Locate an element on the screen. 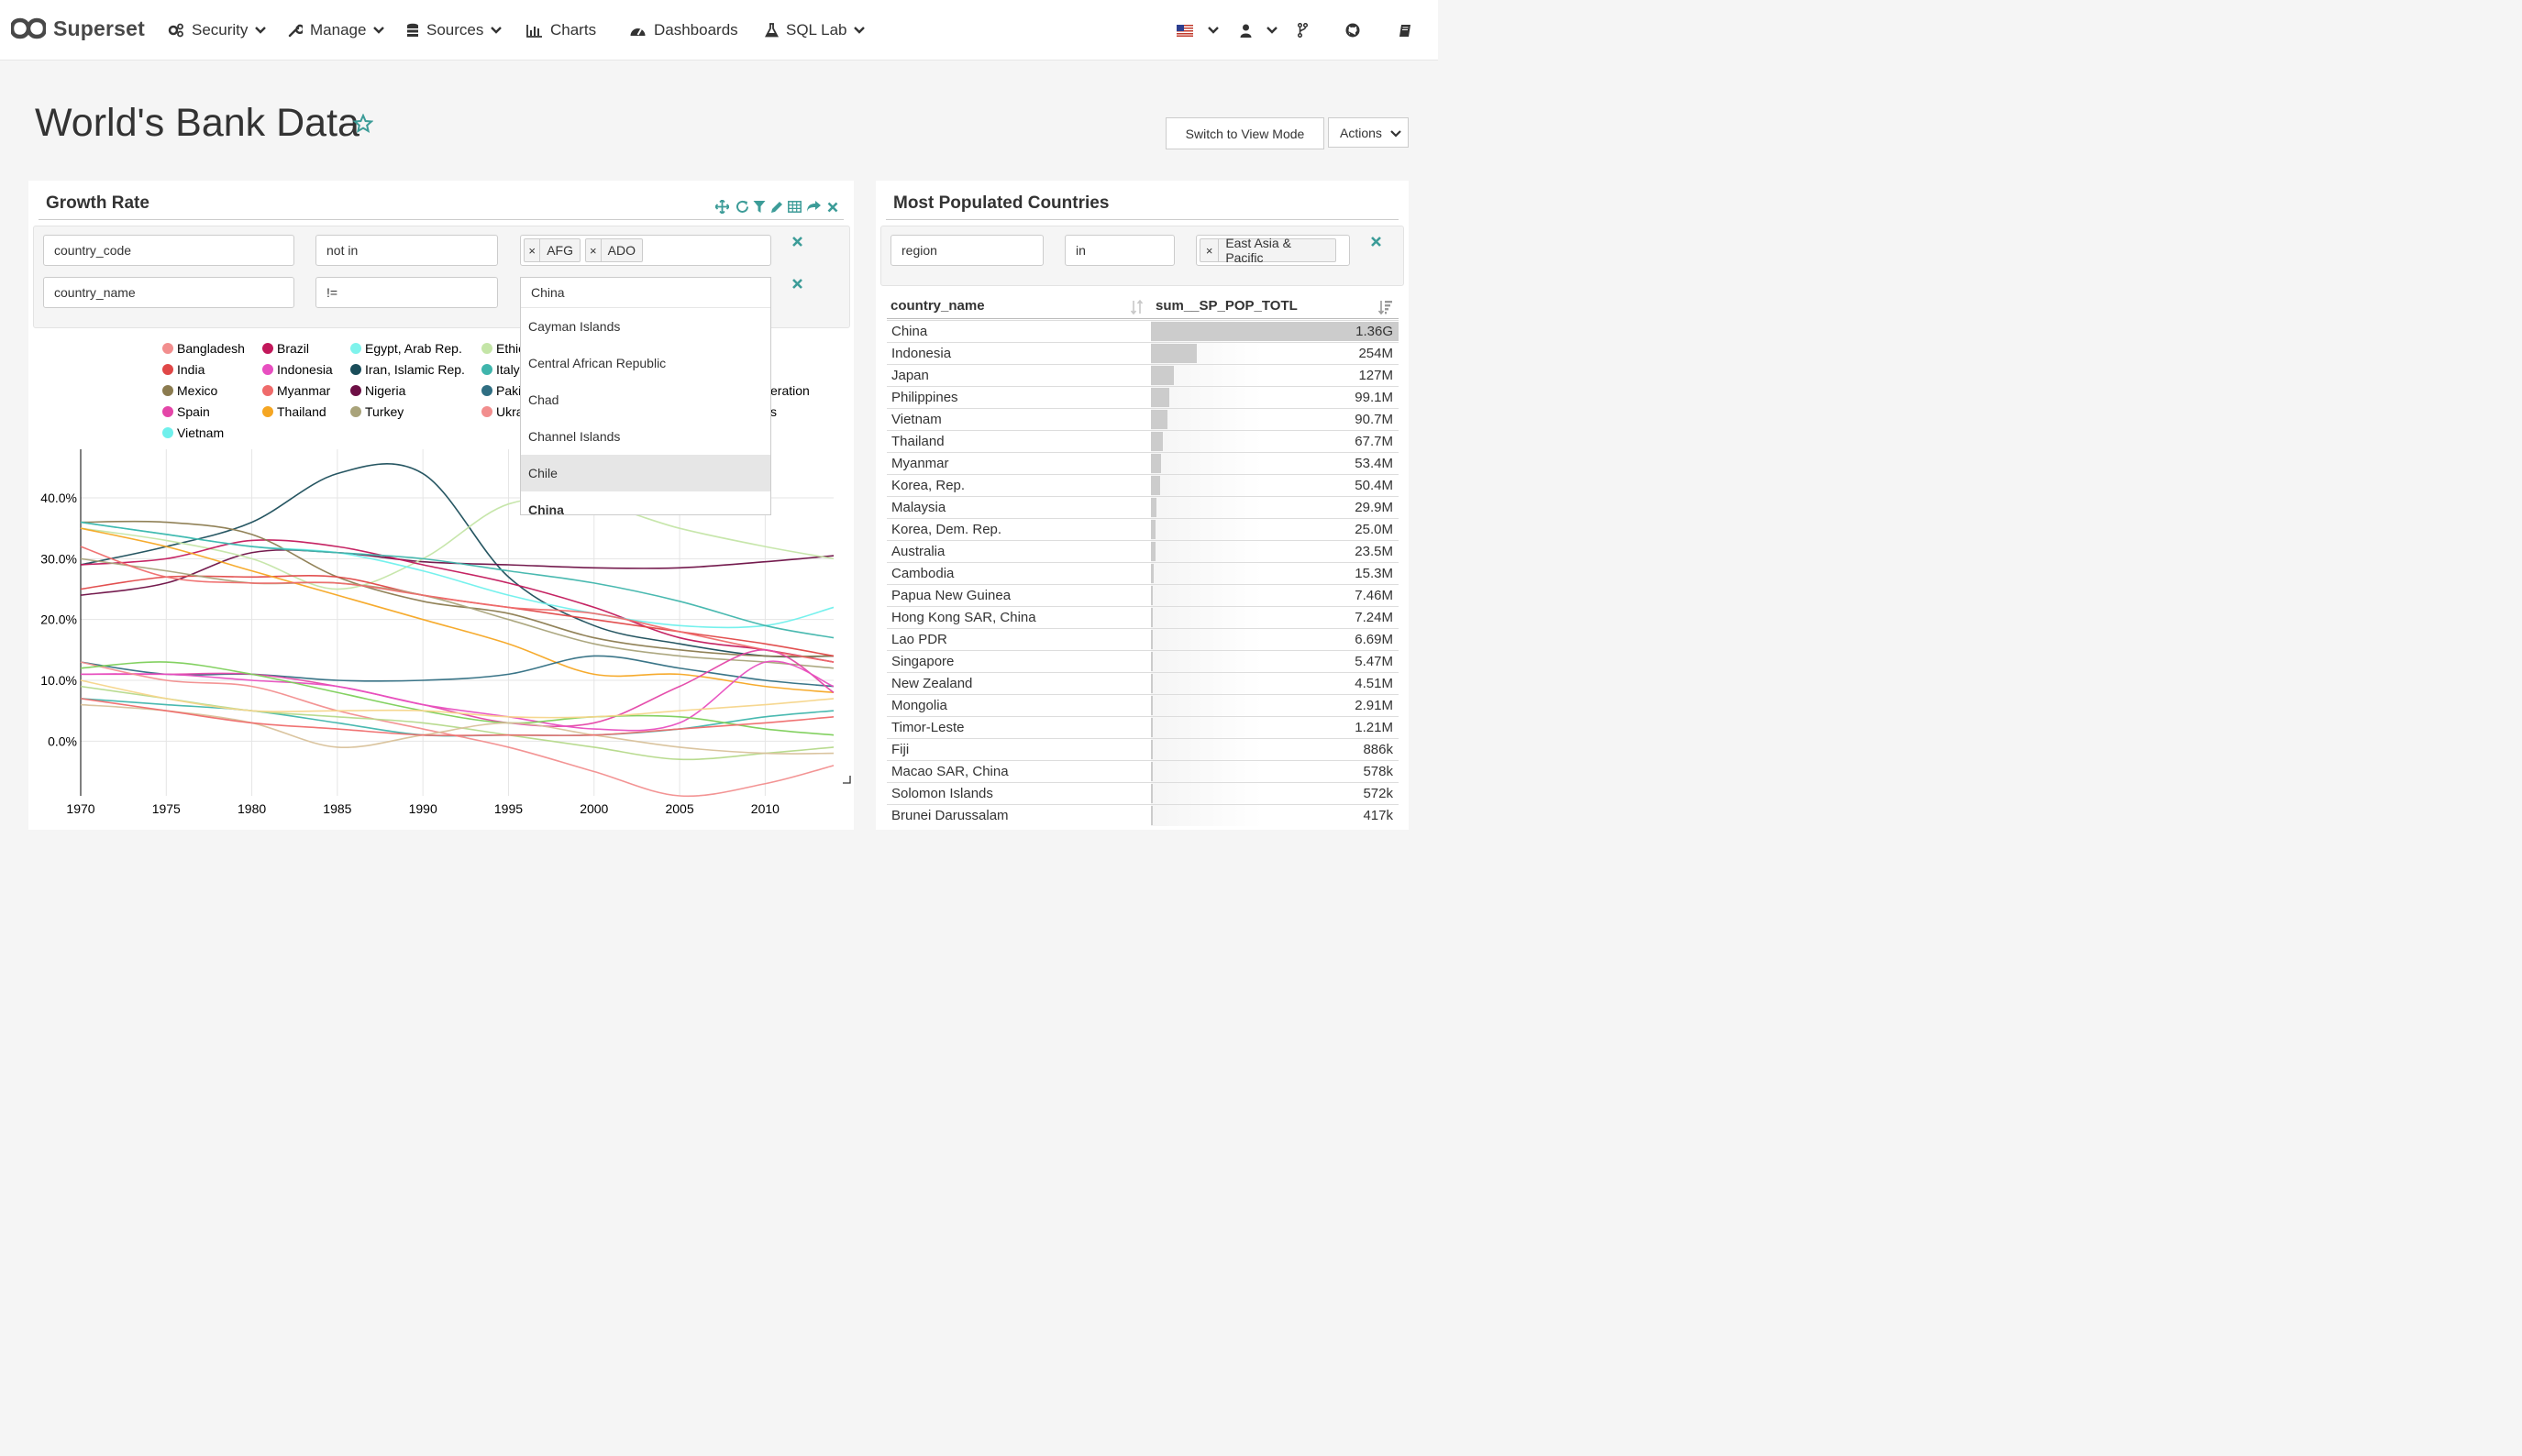  filter-operator-select: in is located at coordinates (1120, 250).